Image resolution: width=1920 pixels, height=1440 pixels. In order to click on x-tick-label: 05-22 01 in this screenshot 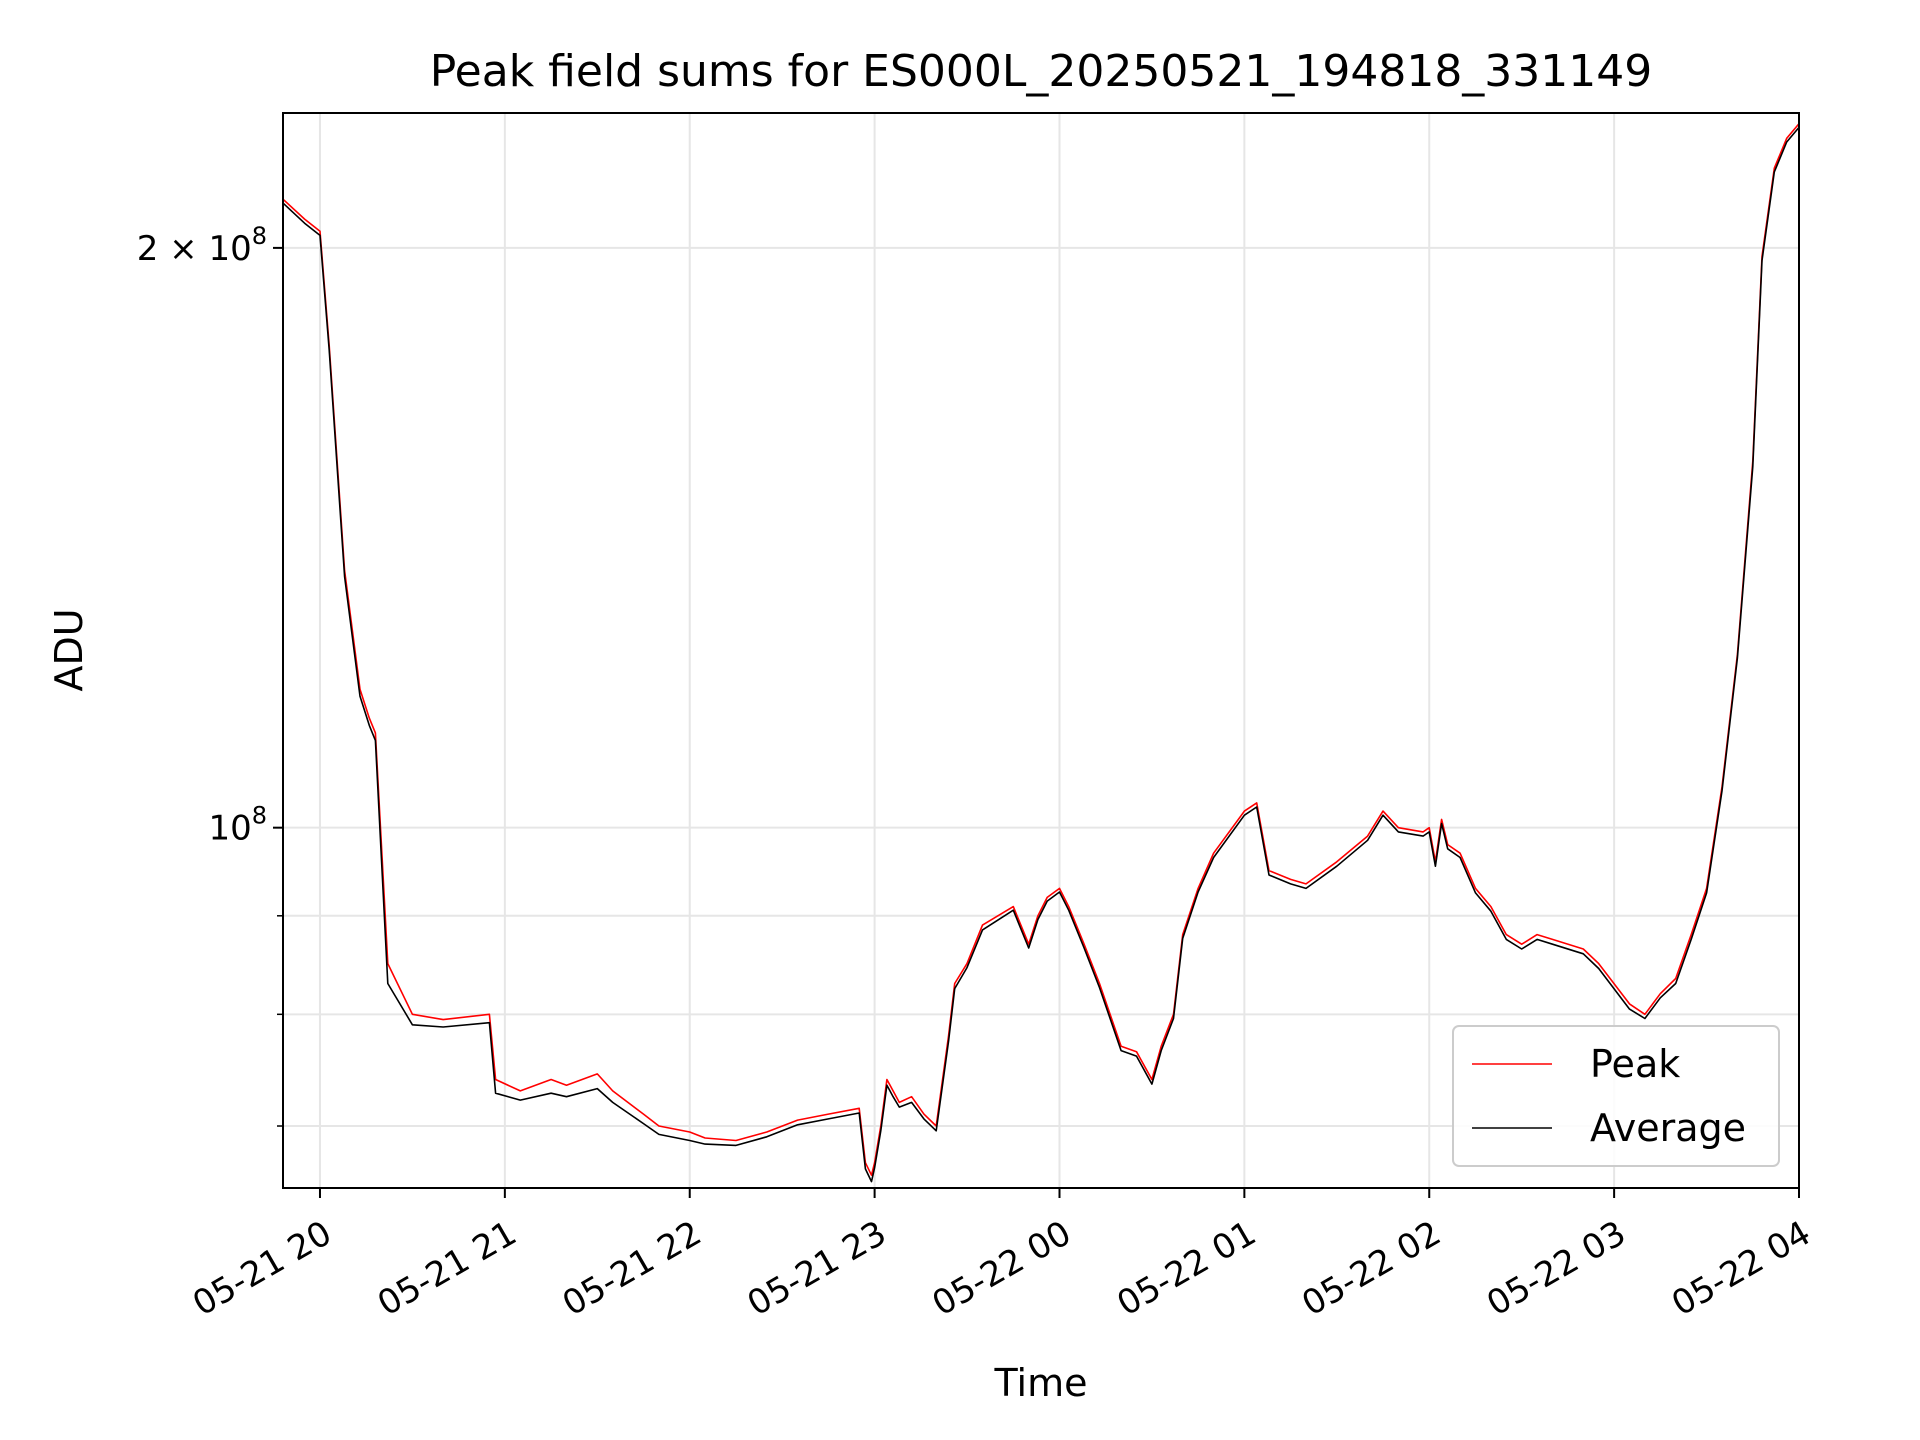, I will do `click(1186, 1268)`.